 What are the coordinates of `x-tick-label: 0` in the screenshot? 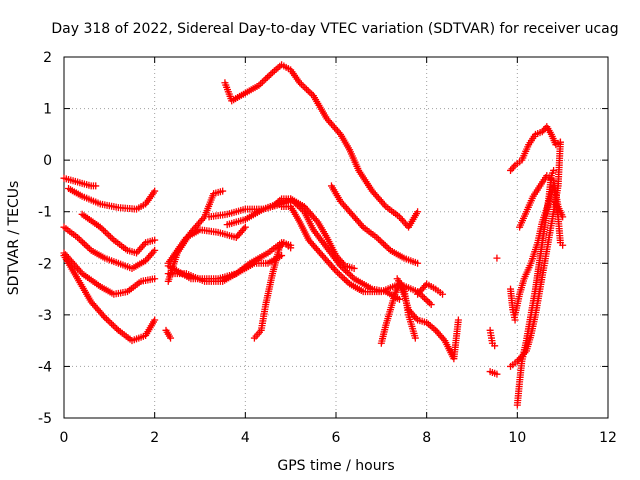 It's located at (64, 438).